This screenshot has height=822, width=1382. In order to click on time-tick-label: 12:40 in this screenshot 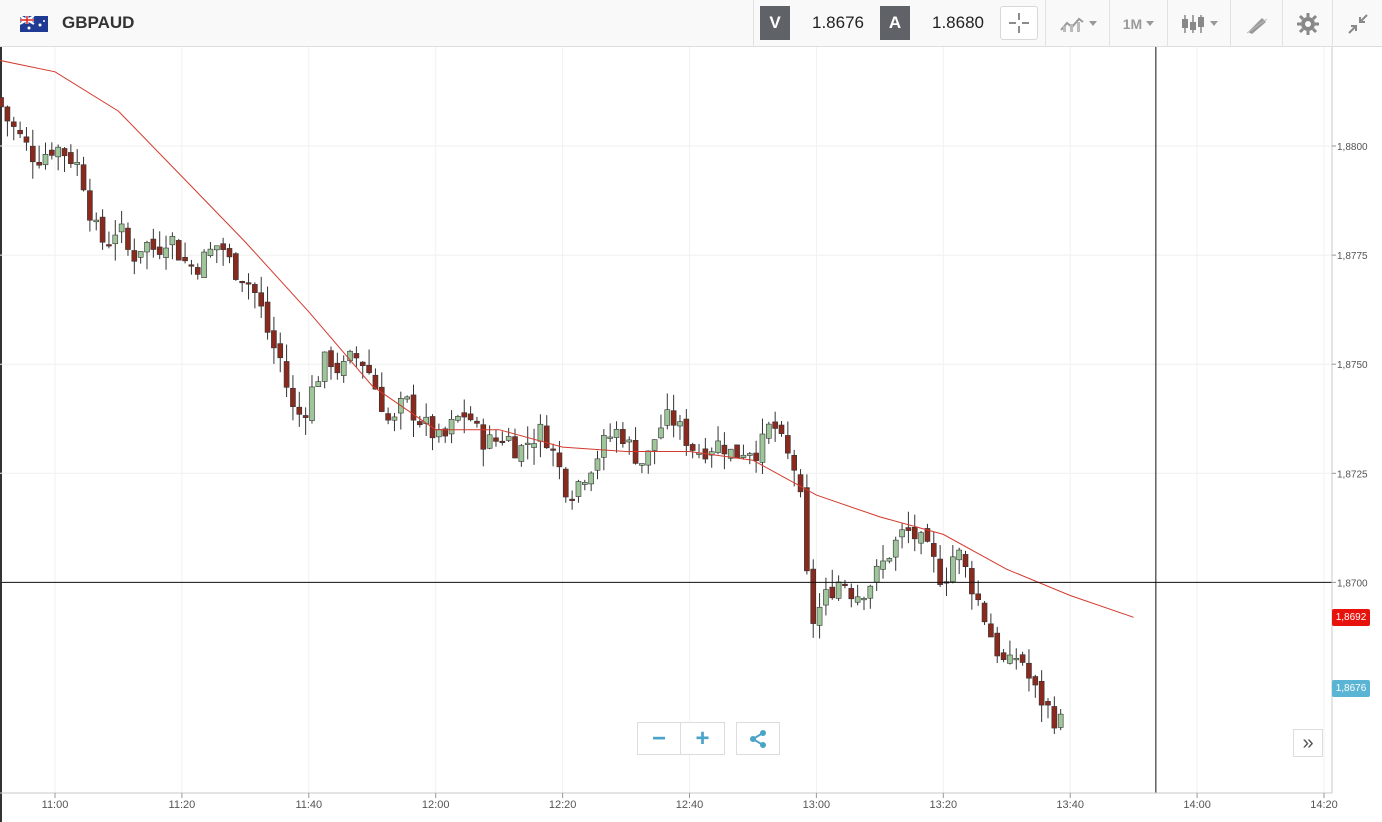, I will do `click(690, 805)`.